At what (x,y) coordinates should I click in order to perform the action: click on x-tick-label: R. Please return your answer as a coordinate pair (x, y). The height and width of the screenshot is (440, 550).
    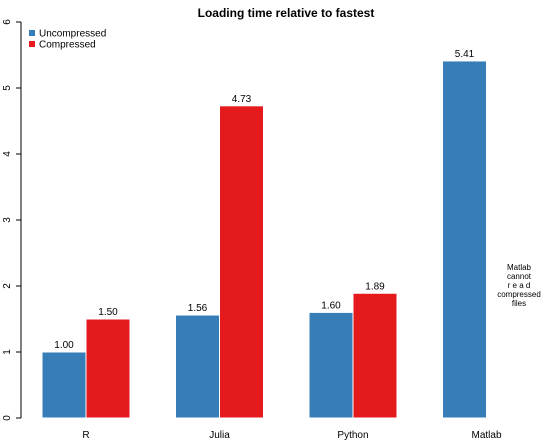
    Looking at the image, I should click on (85, 435).